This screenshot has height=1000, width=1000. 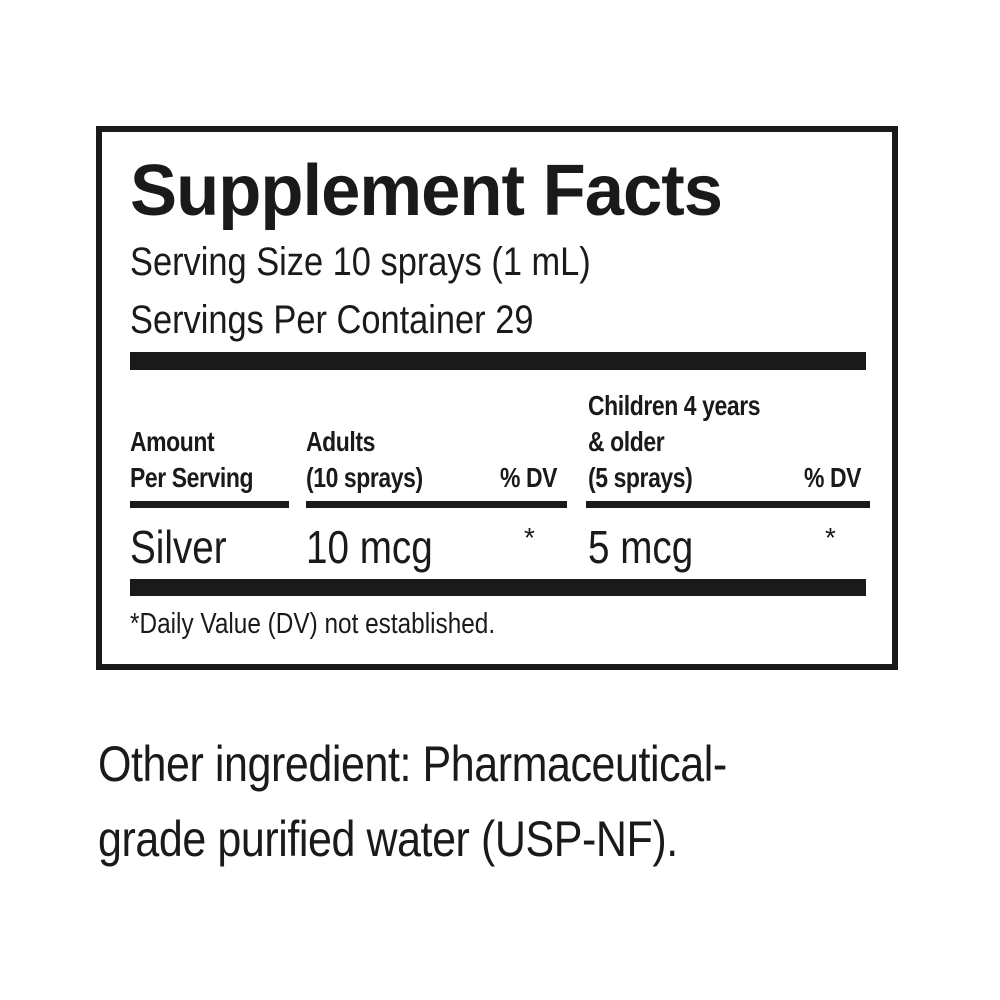 I want to click on header-adults: Adults (10 sprays), so click(x=364, y=460).